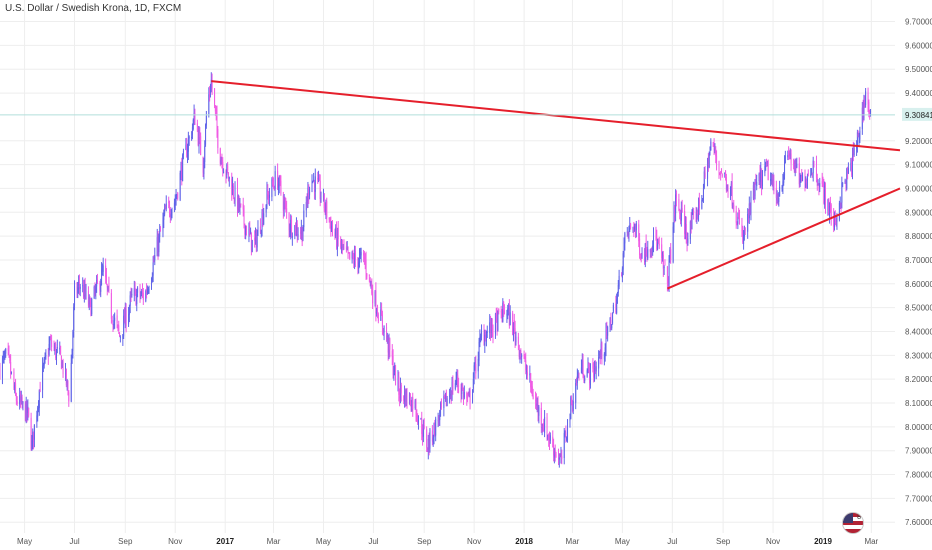 The image size is (932, 550). What do you see at coordinates (918, 498) in the screenshot?
I see `y-tick-label: 7.70000` at bounding box center [918, 498].